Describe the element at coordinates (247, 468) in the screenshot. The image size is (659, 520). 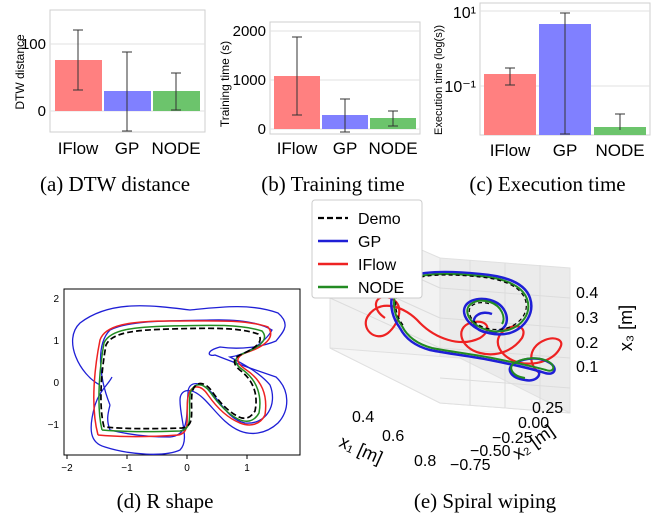
I see `x-tick-label: 1` at that location.